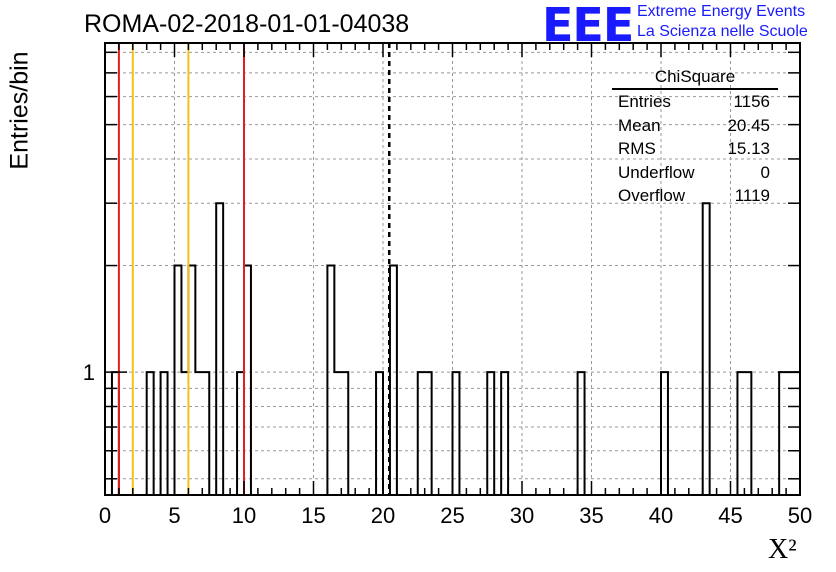 Image resolution: width=836 pixels, height=572 pixels. Describe the element at coordinates (174, 515) in the screenshot. I see `x-tick-label: 5` at that location.